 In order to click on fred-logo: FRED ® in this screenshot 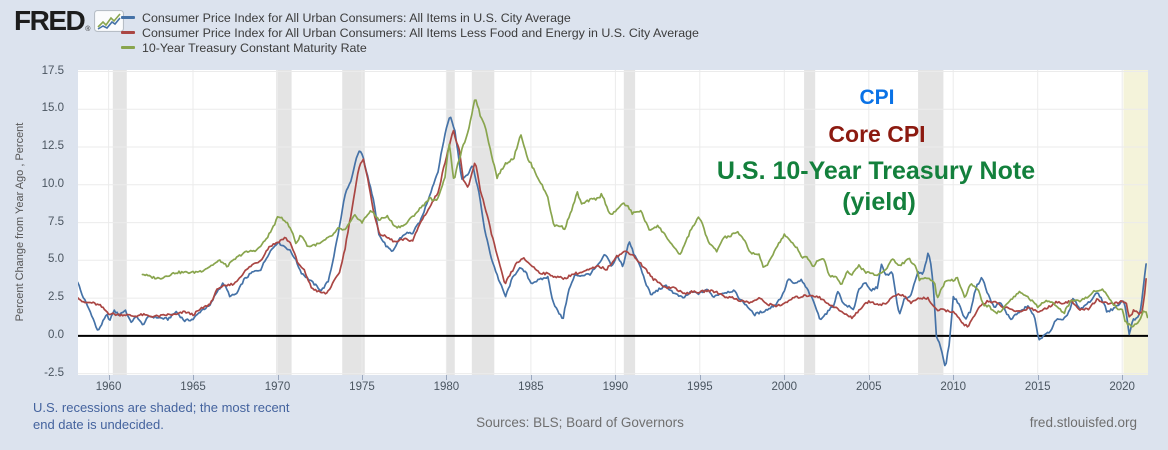, I will do `click(69, 20)`.